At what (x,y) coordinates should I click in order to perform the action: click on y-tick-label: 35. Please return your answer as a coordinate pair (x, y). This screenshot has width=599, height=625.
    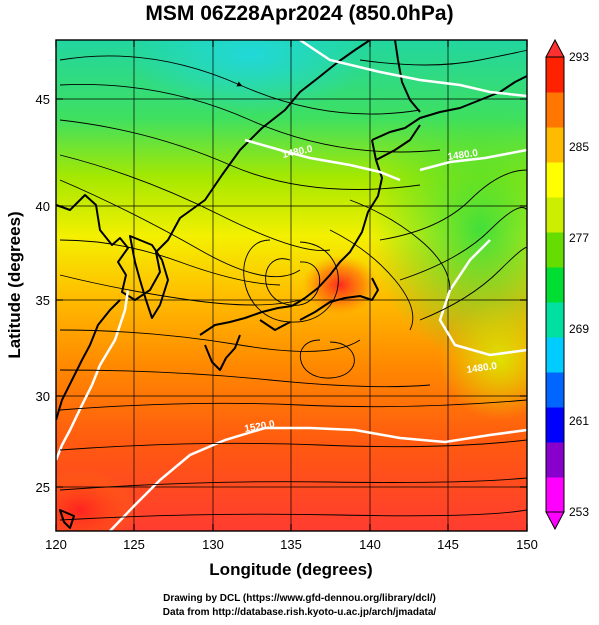
    Looking at the image, I should click on (43, 300).